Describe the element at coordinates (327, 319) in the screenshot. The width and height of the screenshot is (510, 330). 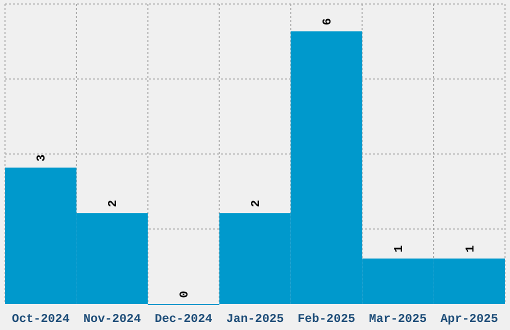
I see `x-tick-label: Feb-2025` at that location.